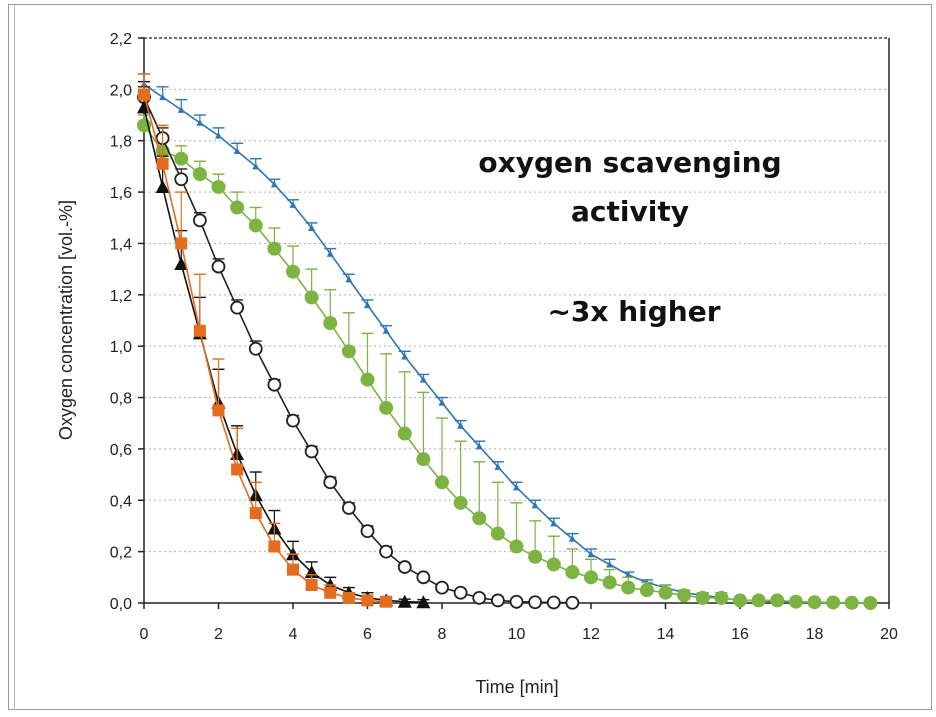  Describe the element at coordinates (121, 347) in the screenshot. I see `y-tick-label: 1,0` at that location.